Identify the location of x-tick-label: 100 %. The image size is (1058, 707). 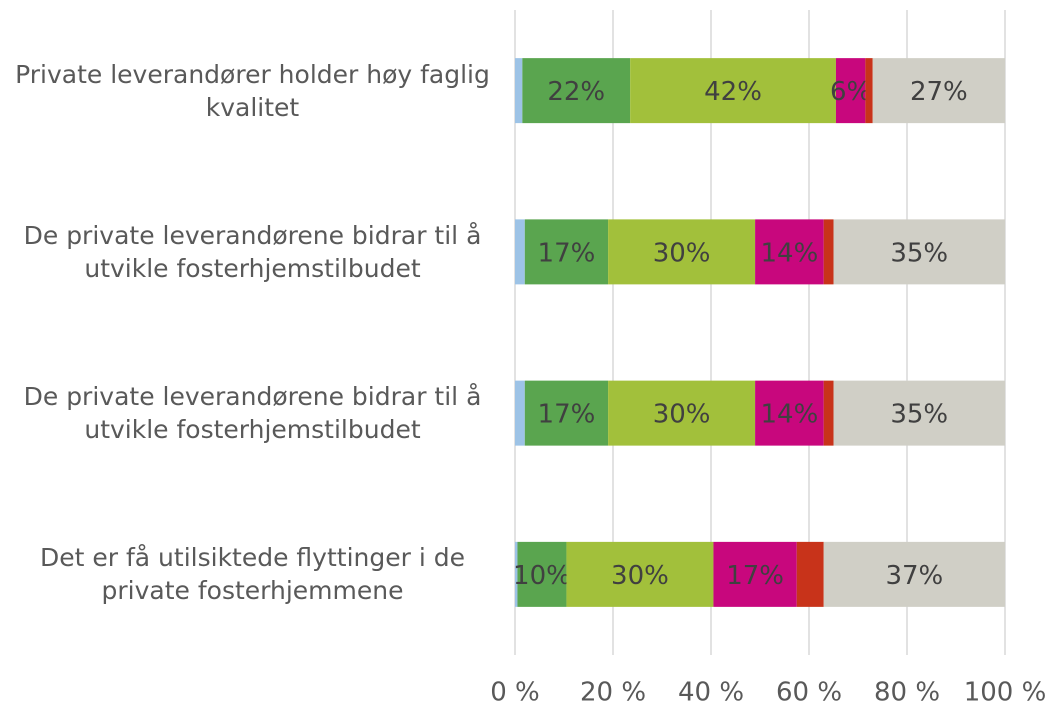
(1005, 692).